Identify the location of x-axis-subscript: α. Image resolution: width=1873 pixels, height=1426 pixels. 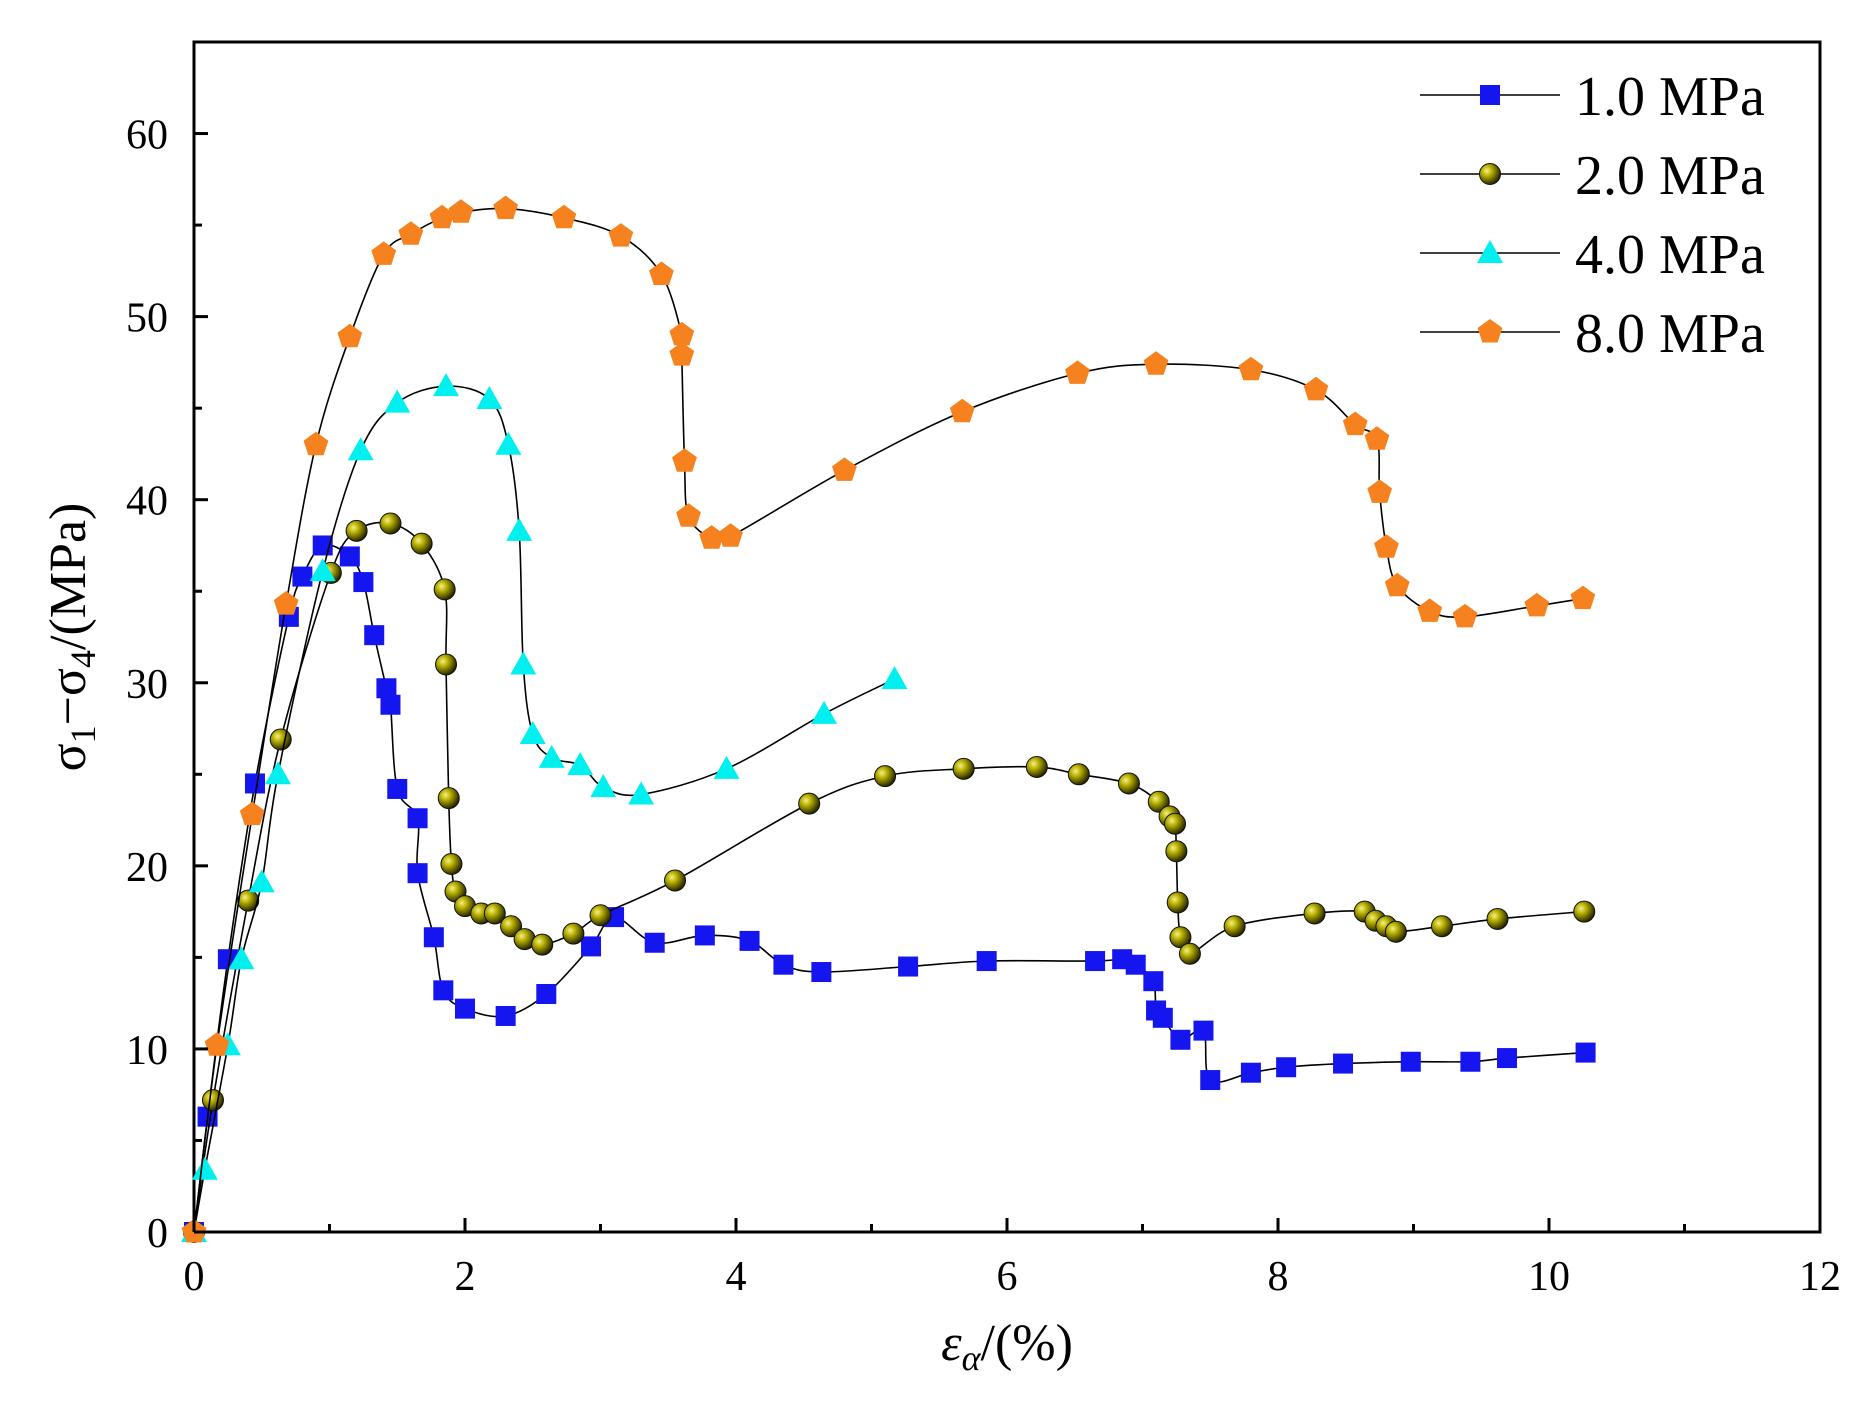
(972, 1358).